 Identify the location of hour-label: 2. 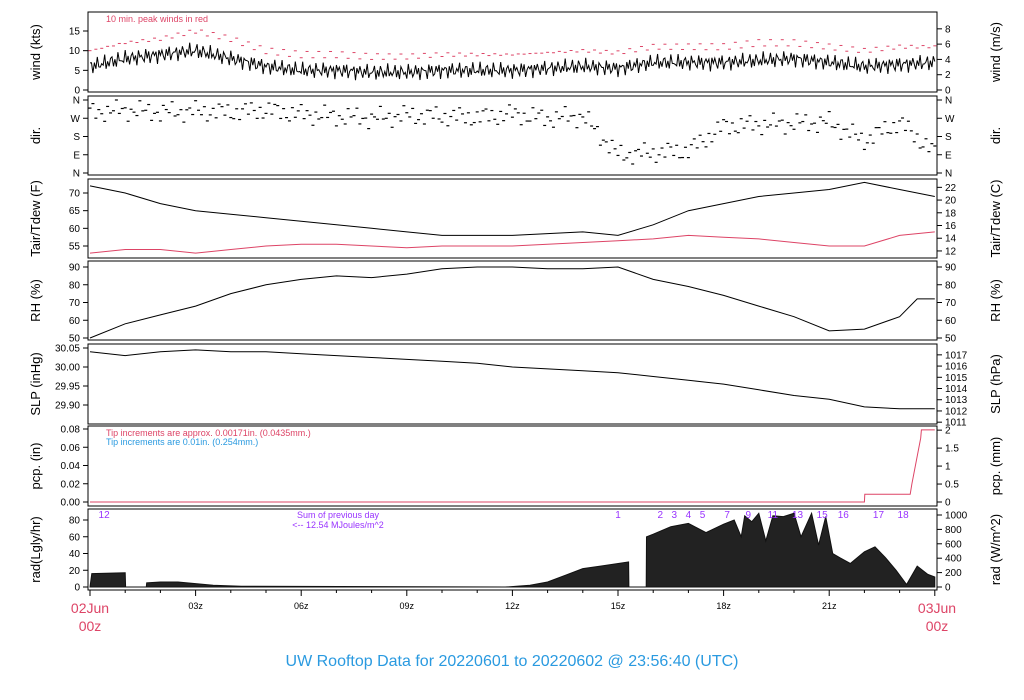
(660, 515).